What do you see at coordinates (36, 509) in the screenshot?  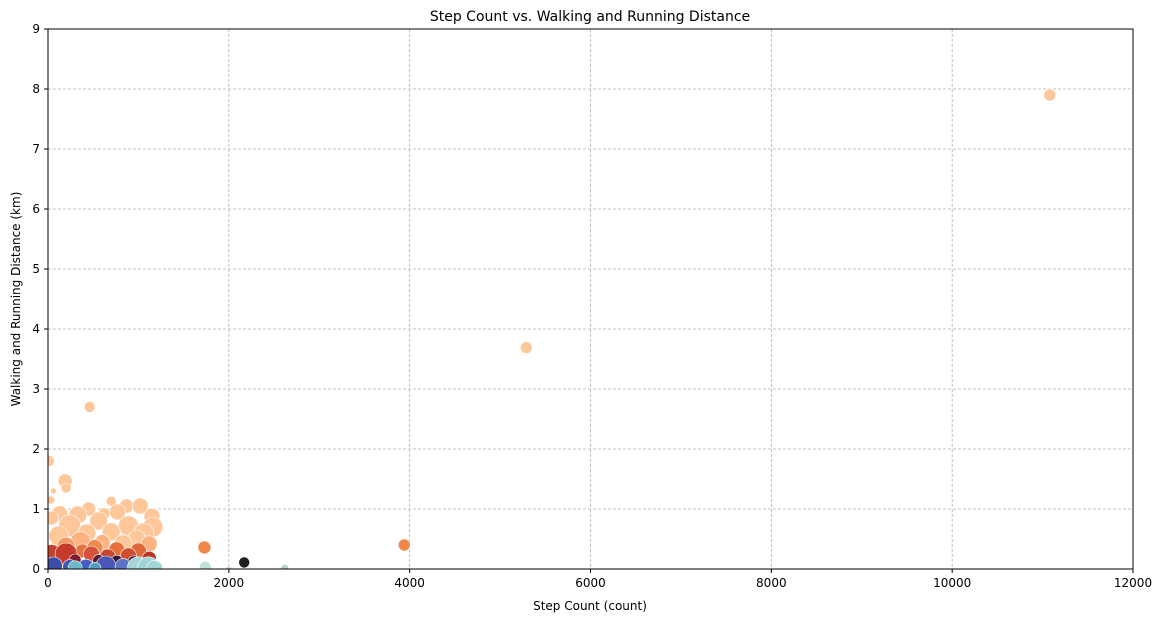 I see `y-tick-label: 1` at bounding box center [36, 509].